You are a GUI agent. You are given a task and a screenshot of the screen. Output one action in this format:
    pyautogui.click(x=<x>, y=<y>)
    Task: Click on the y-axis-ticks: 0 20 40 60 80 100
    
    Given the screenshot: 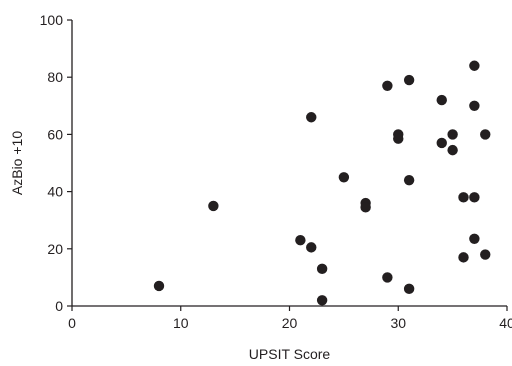 What is the action you would take?
    pyautogui.click(x=56, y=163)
    